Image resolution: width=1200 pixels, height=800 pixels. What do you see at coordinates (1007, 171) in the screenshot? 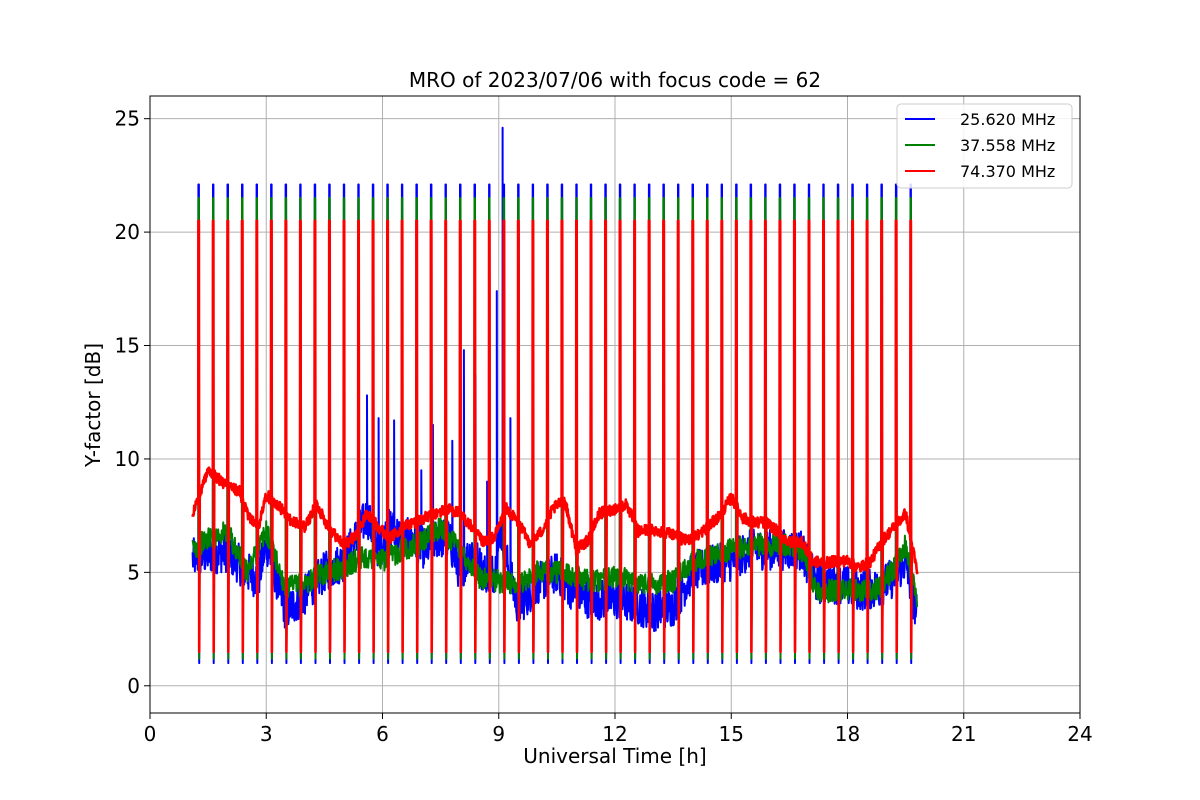
I see `legend-label-3: 74.370 MHz` at bounding box center [1007, 171].